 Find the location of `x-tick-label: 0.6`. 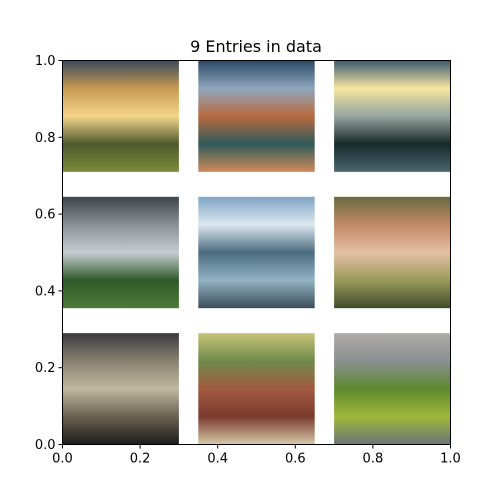

x-tick-label: 0.6 is located at coordinates (295, 459).